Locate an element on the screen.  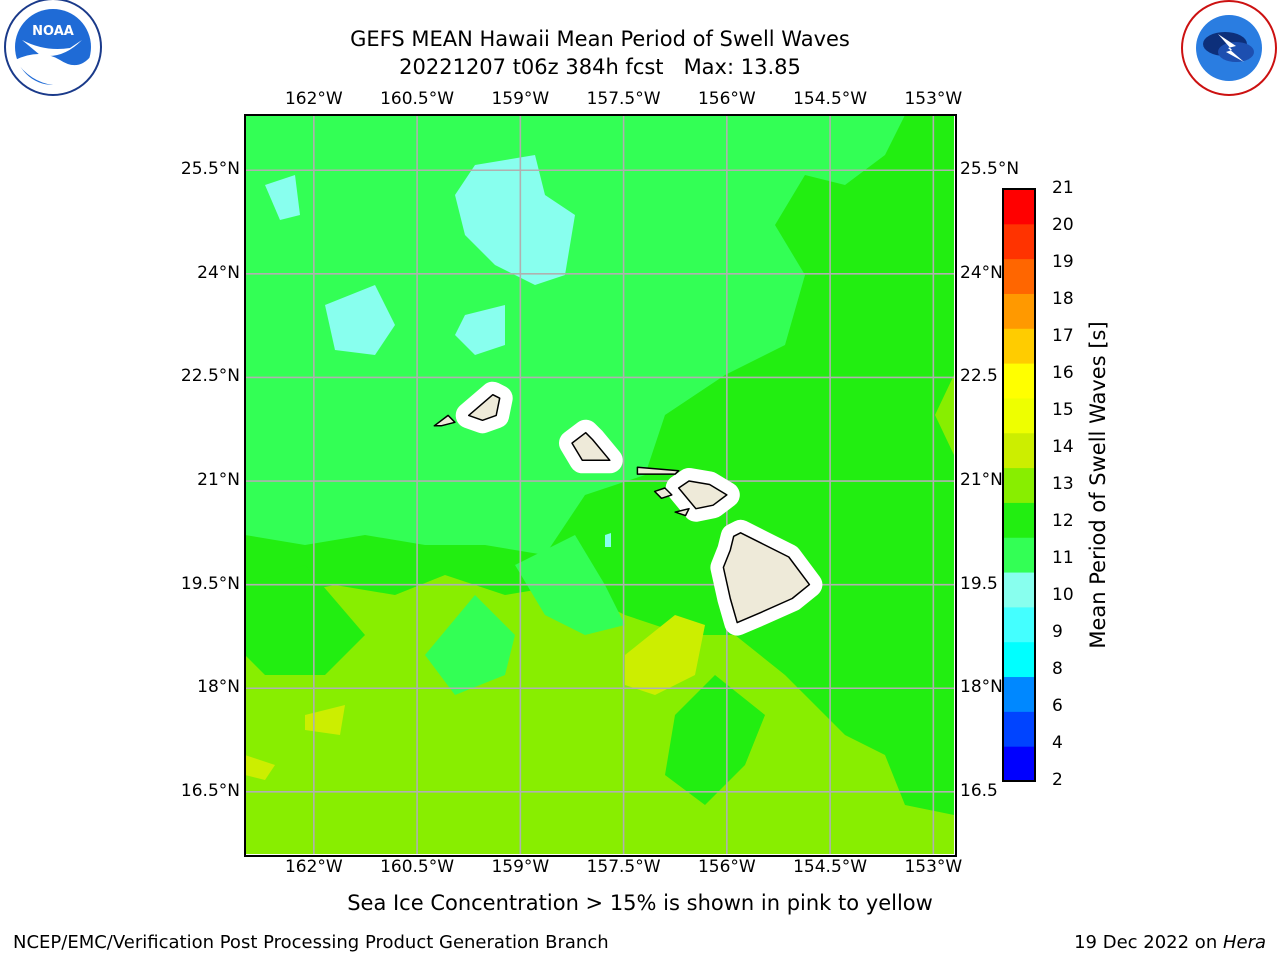
colorbar-tick-label: 21 is located at coordinates (1063, 188).